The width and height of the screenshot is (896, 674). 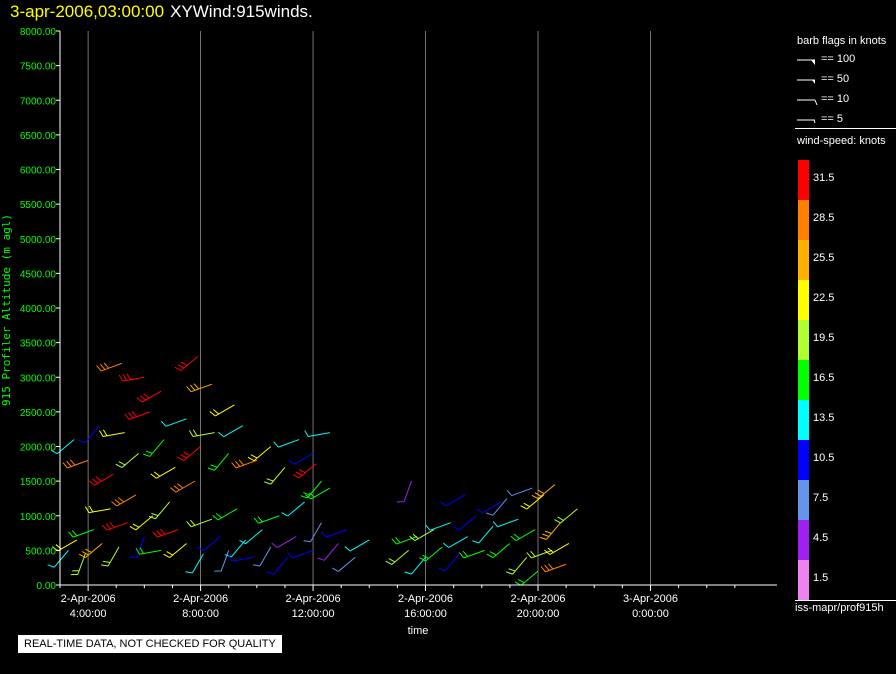 What do you see at coordinates (200, 599) in the screenshot?
I see `x-tick-date: 2-Apr-2006` at bounding box center [200, 599].